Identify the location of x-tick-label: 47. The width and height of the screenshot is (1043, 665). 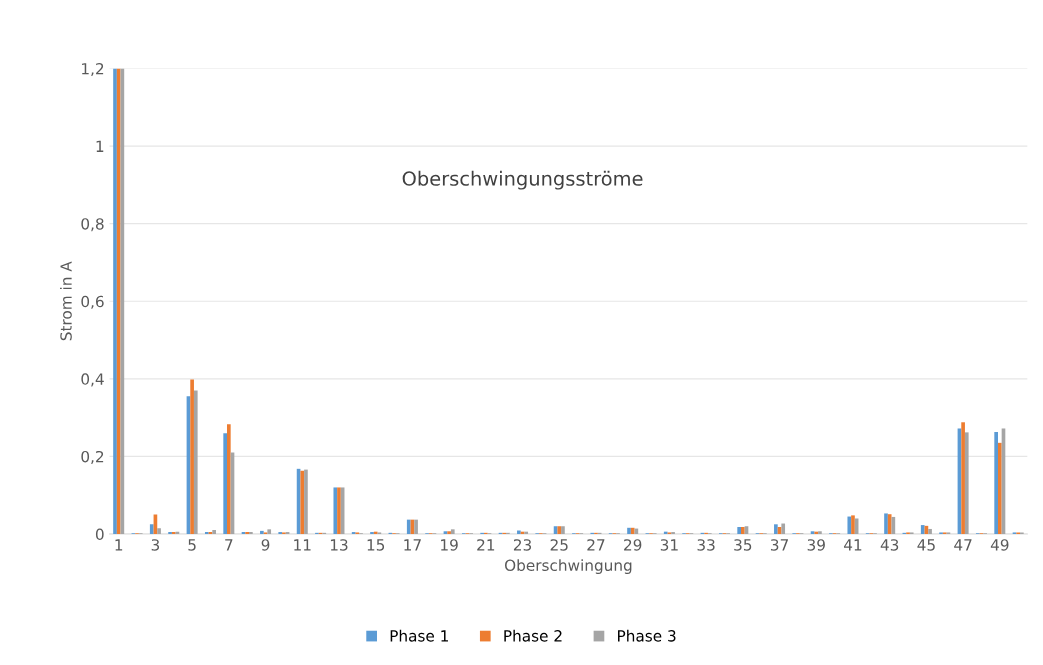
(963, 545).